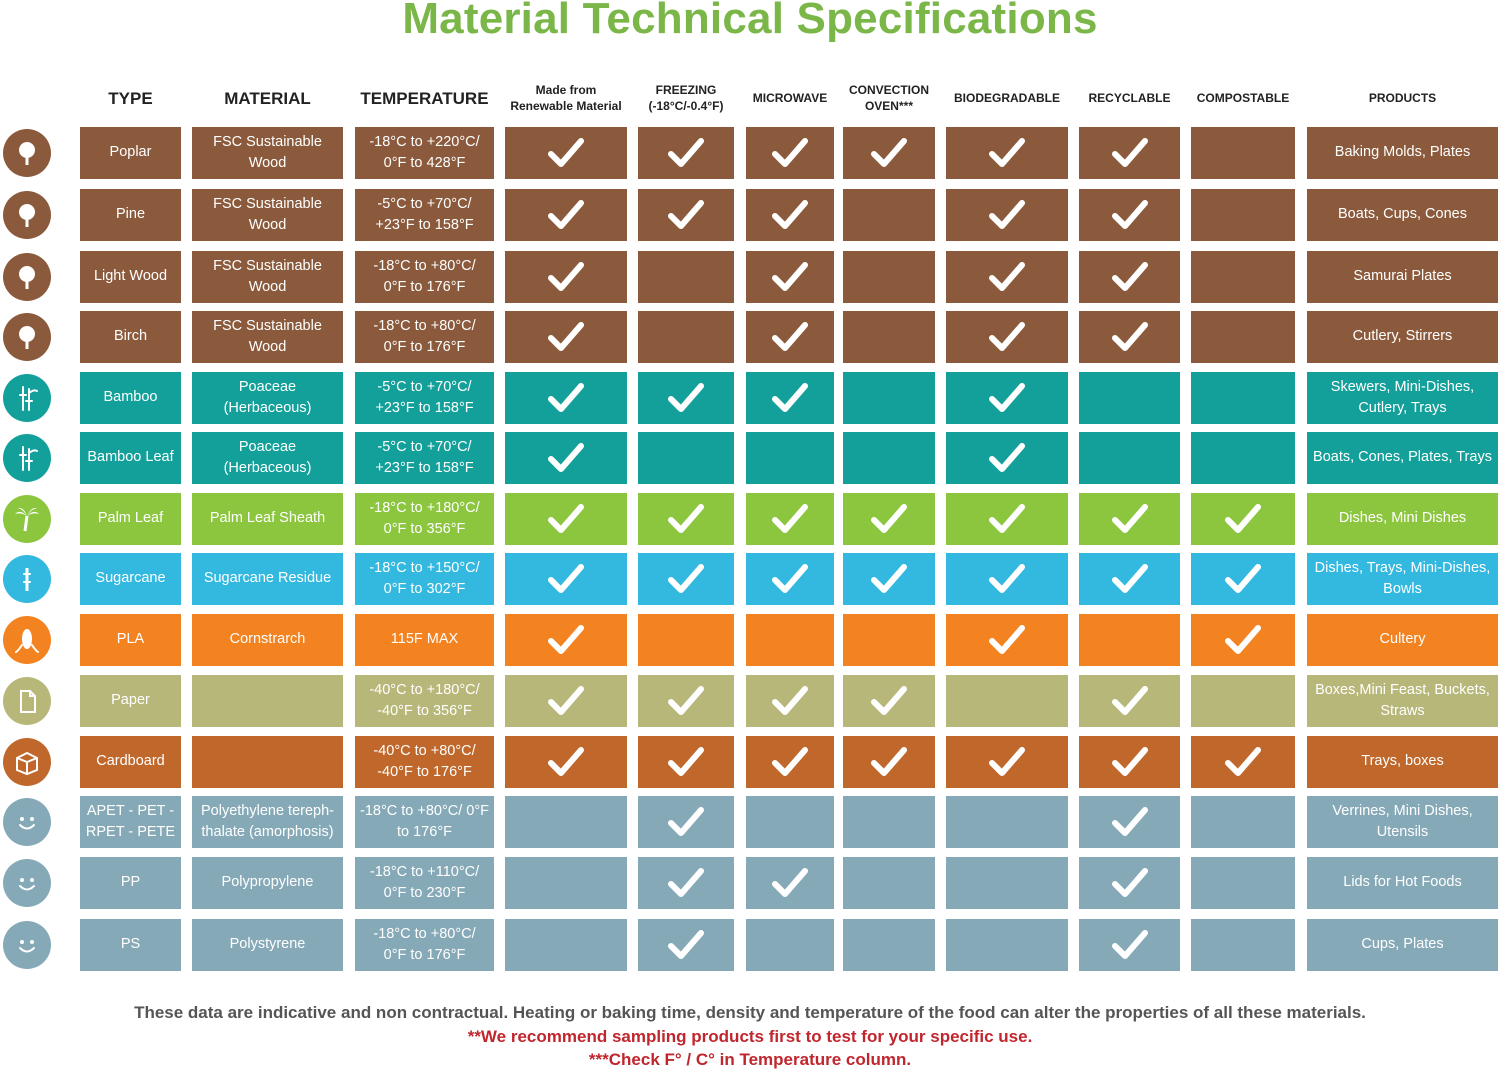 The image size is (1500, 1073). What do you see at coordinates (750, 1059) in the screenshot?
I see `temperature-note: ***Check F° / C° in Temperature column.` at bounding box center [750, 1059].